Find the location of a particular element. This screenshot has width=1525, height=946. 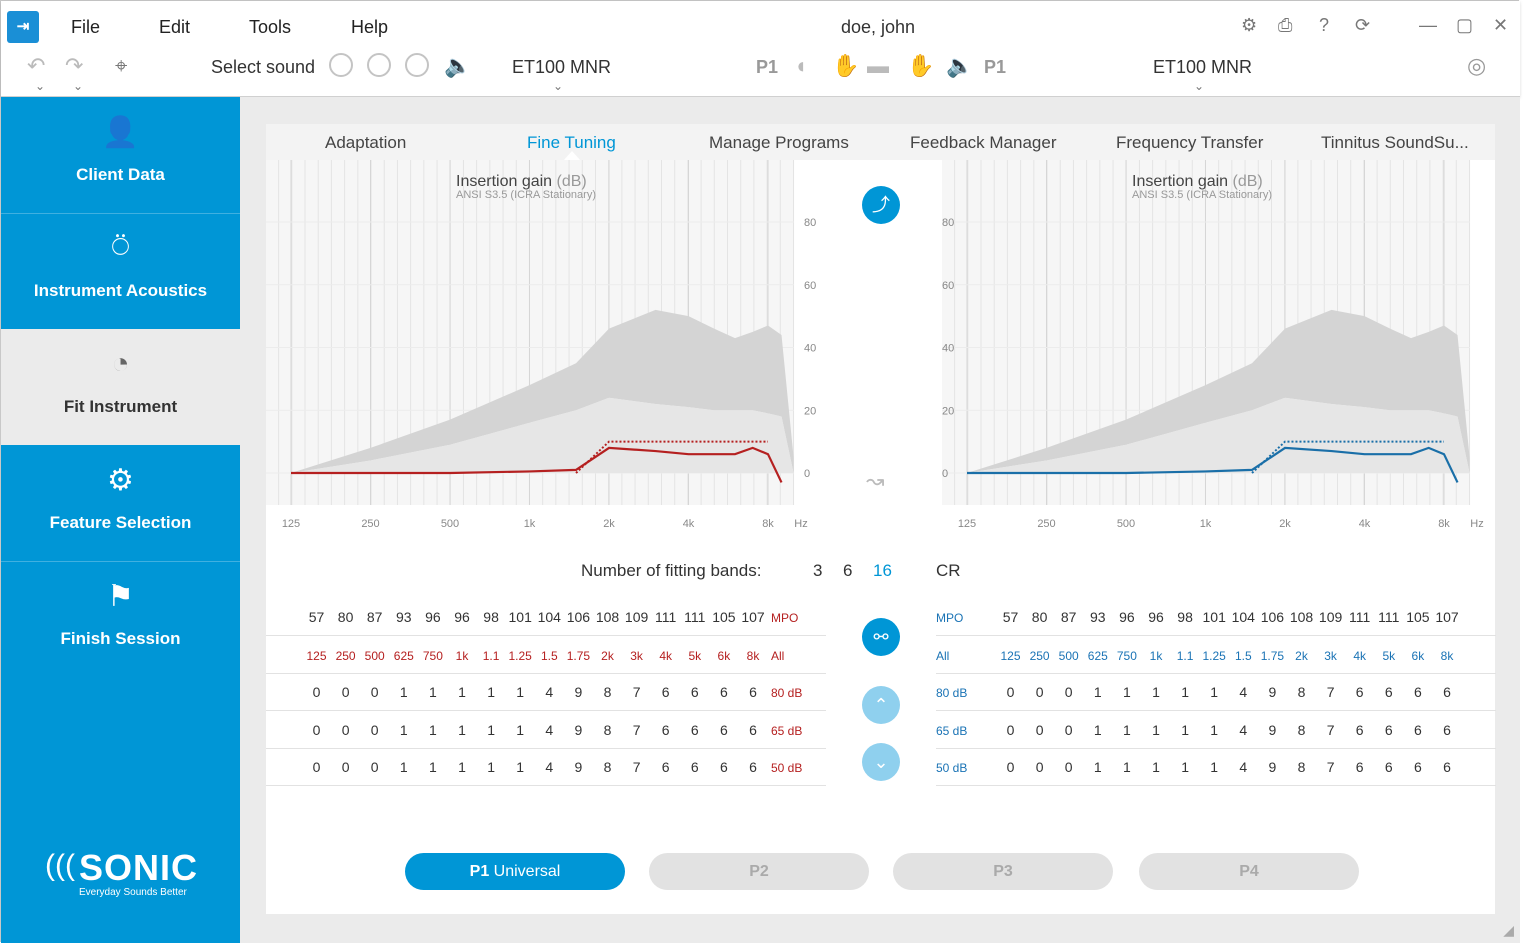

table-cell: 106 is located at coordinates (1272, 617).